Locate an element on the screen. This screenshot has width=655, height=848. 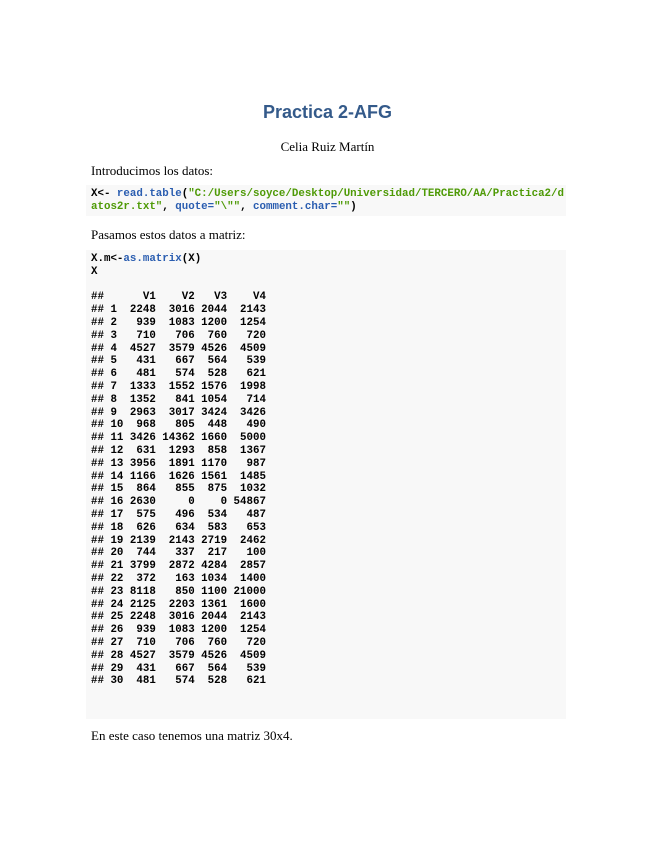
code-arg: comment.char= is located at coordinates (295, 206).